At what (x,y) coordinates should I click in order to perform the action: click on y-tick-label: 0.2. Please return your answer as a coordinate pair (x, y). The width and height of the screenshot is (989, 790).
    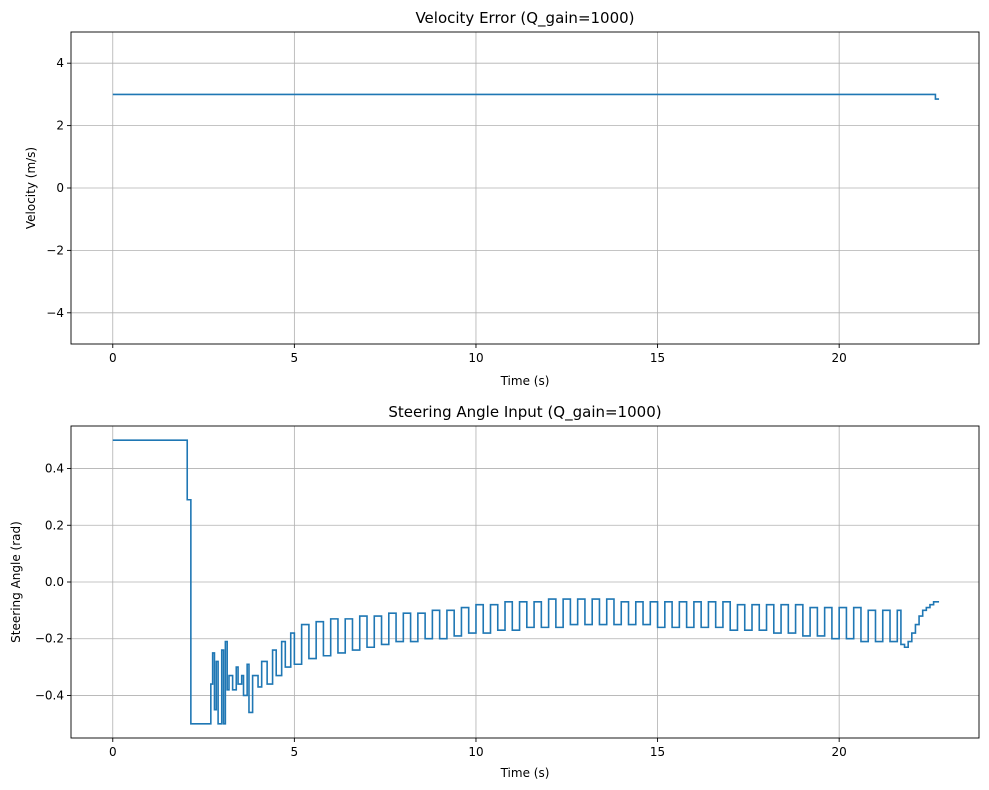
    Looking at the image, I should click on (54, 525).